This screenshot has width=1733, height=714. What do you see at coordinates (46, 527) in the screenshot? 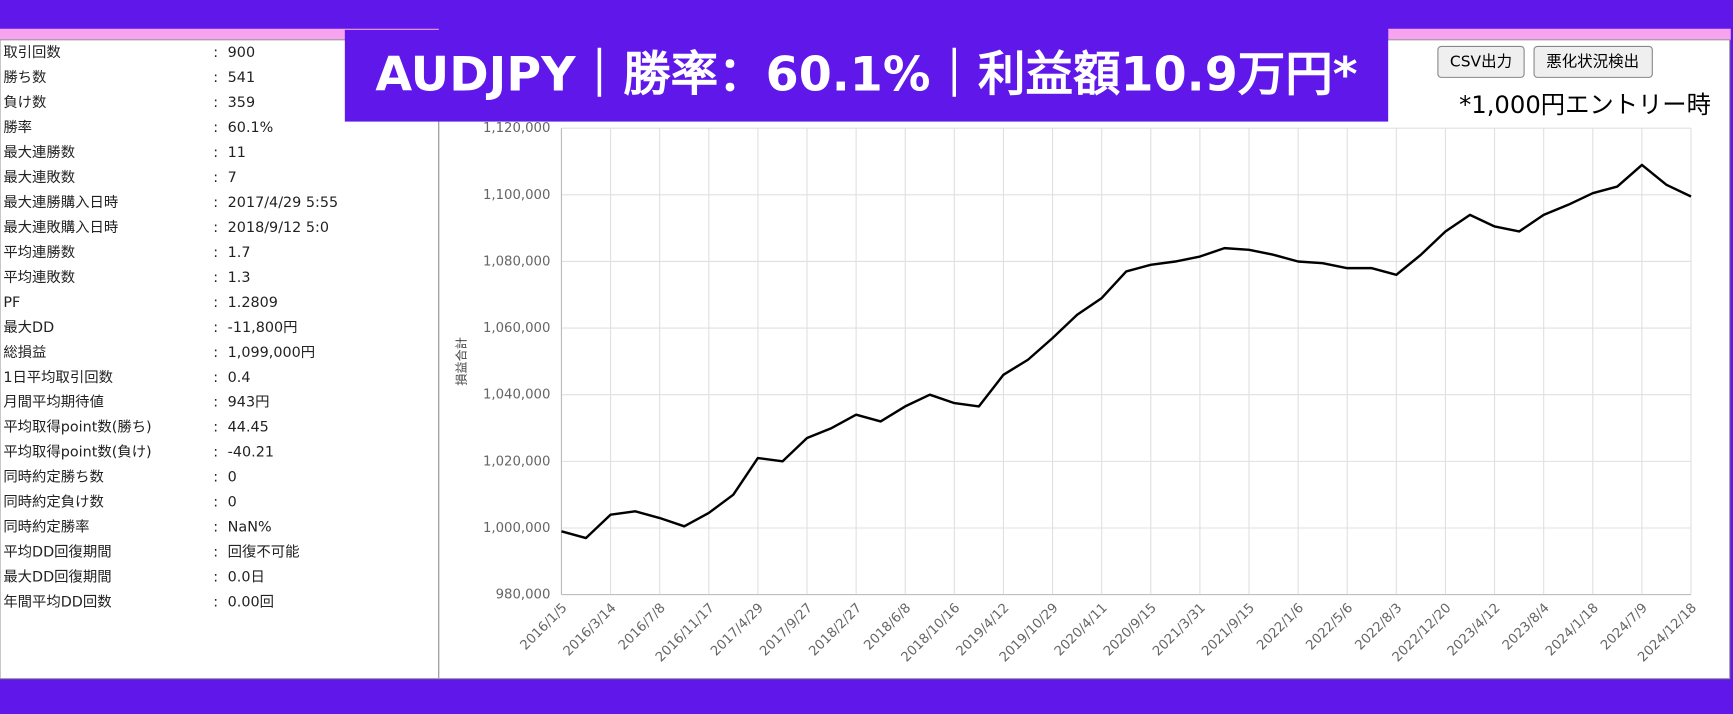
I see `stat-label: 同時約定勝率` at bounding box center [46, 527].